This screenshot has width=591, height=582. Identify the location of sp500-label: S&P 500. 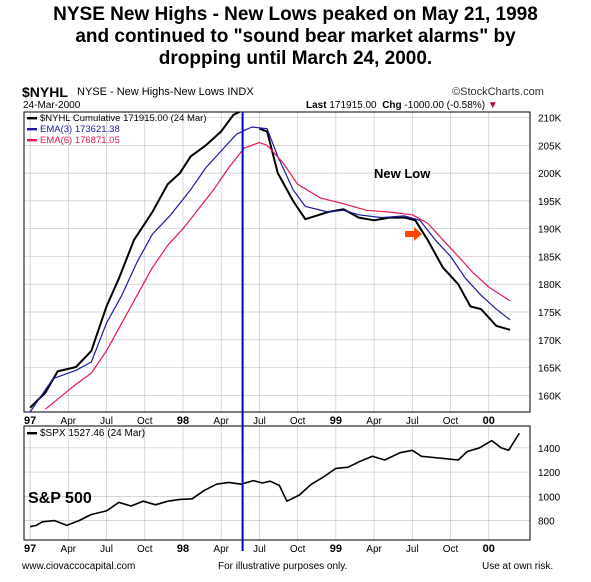
(60, 498).